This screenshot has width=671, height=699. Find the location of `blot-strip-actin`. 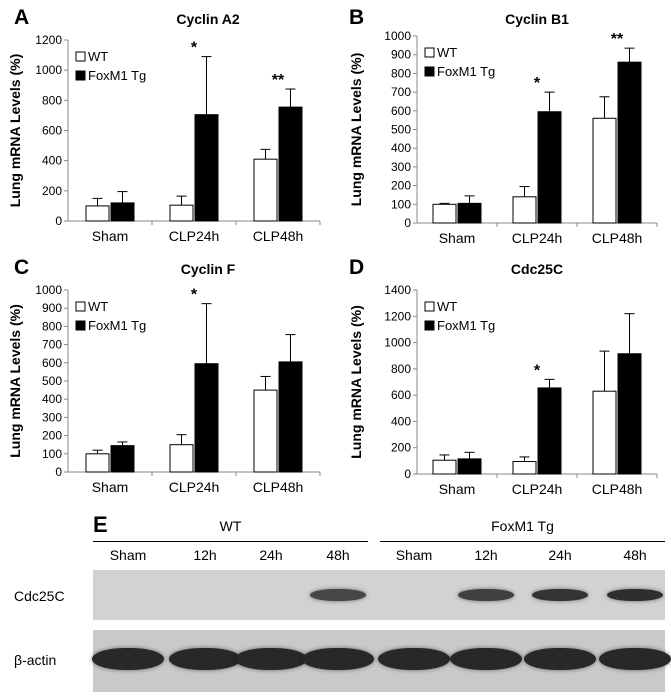

blot-strip-actin is located at coordinates (381, 661).